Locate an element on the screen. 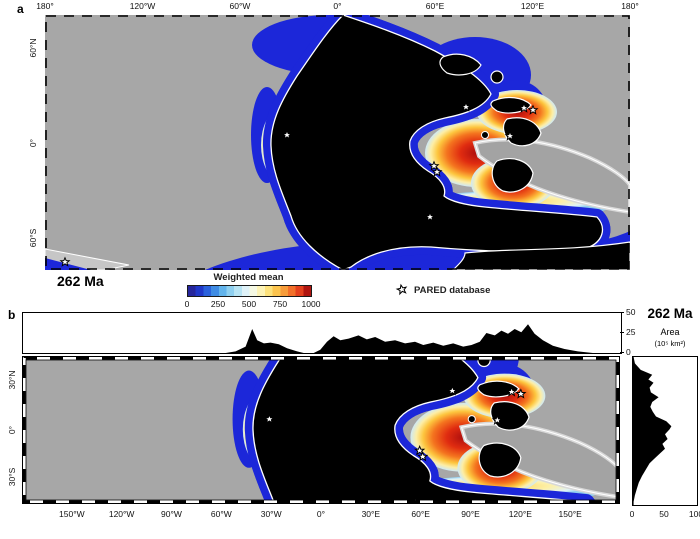 This screenshot has height=539, width=700. pared-legend: PARED database is located at coordinates (474, 290).